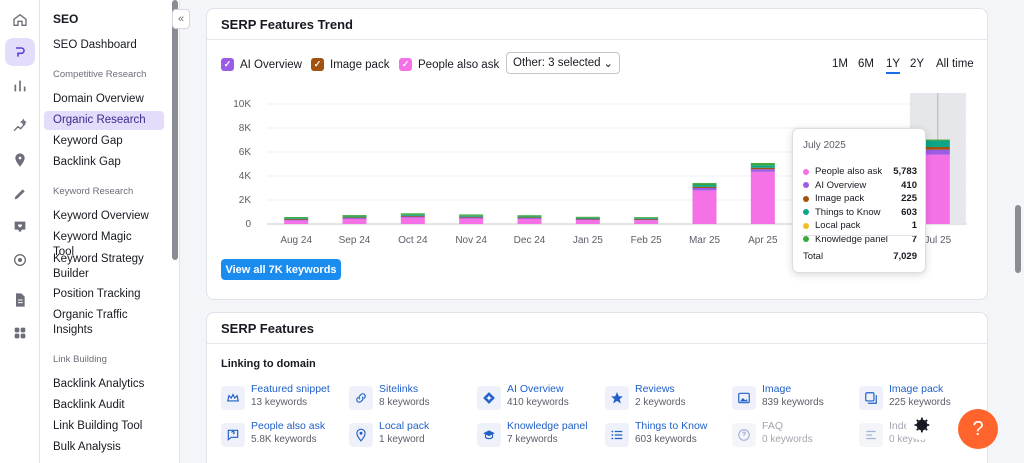 Image resolution: width=1024 pixels, height=463 pixels. I want to click on y-tick-label: 10K, so click(242, 104).